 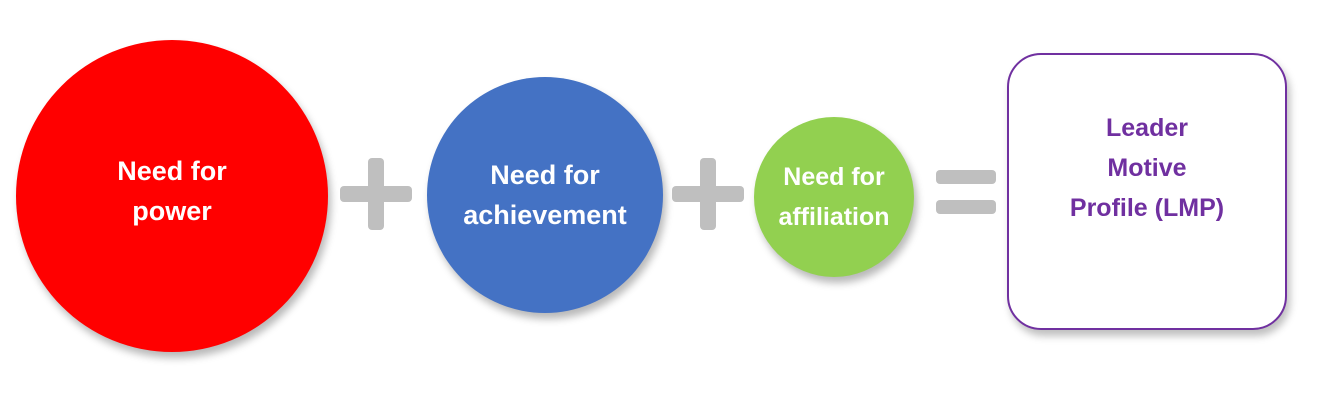 What do you see at coordinates (1147, 167) in the screenshot?
I see `result-label-line2: Motive` at bounding box center [1147, 167].